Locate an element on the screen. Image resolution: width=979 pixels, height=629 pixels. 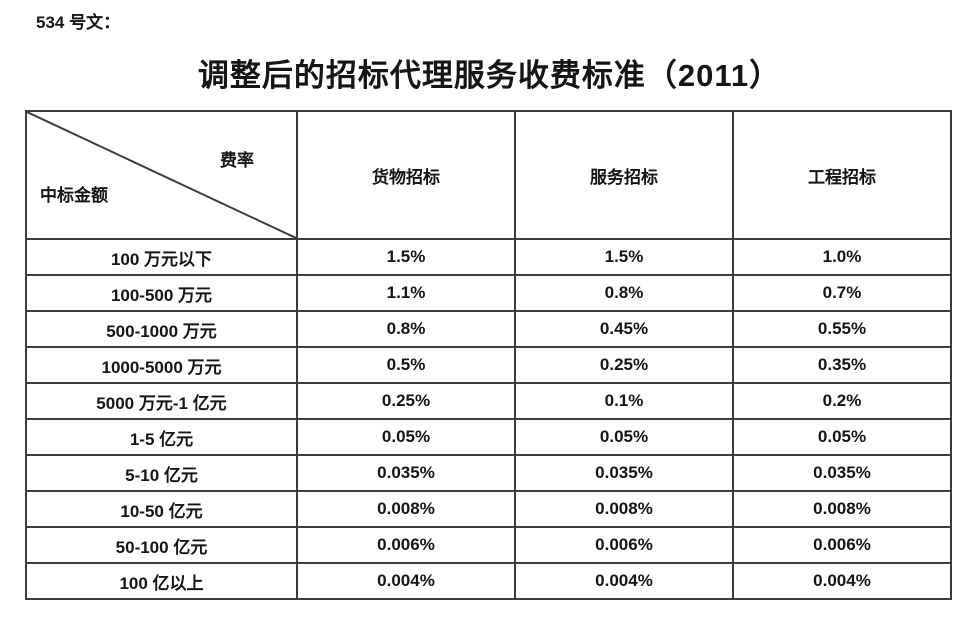
column-header-works: 工程招标 is located at coordinates (842, 175).